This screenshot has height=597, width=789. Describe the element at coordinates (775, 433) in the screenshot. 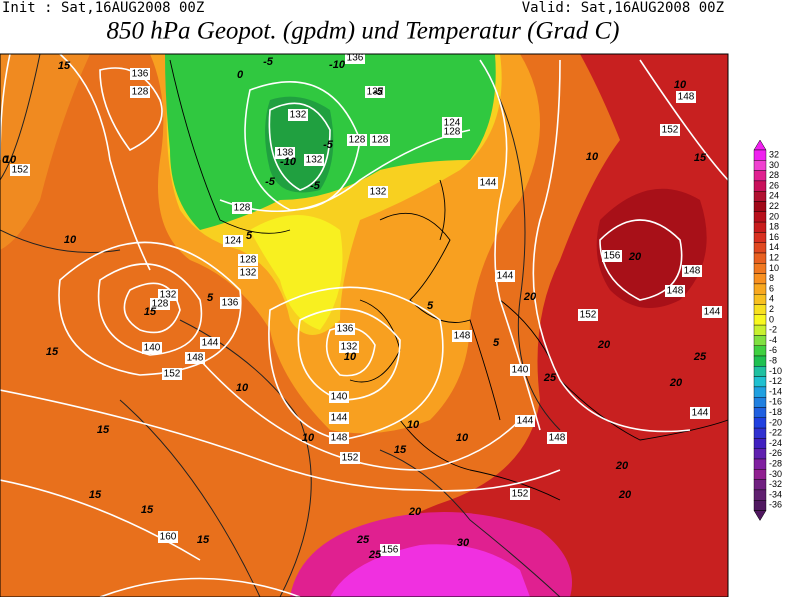

I see `colorbar-label: -22` at that location.